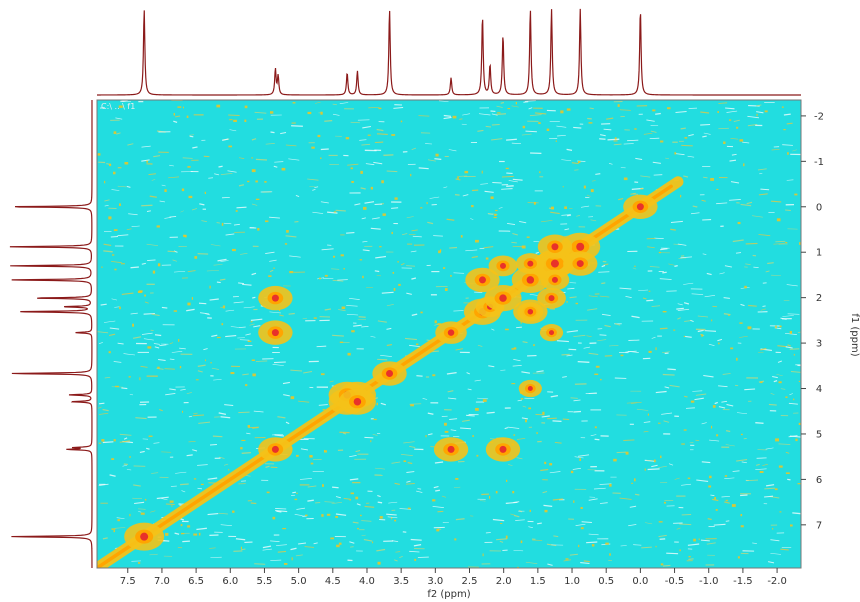 The width and height of the screenshot is (860, 602). I want to click on cross-peak-core, so click(580, 264).